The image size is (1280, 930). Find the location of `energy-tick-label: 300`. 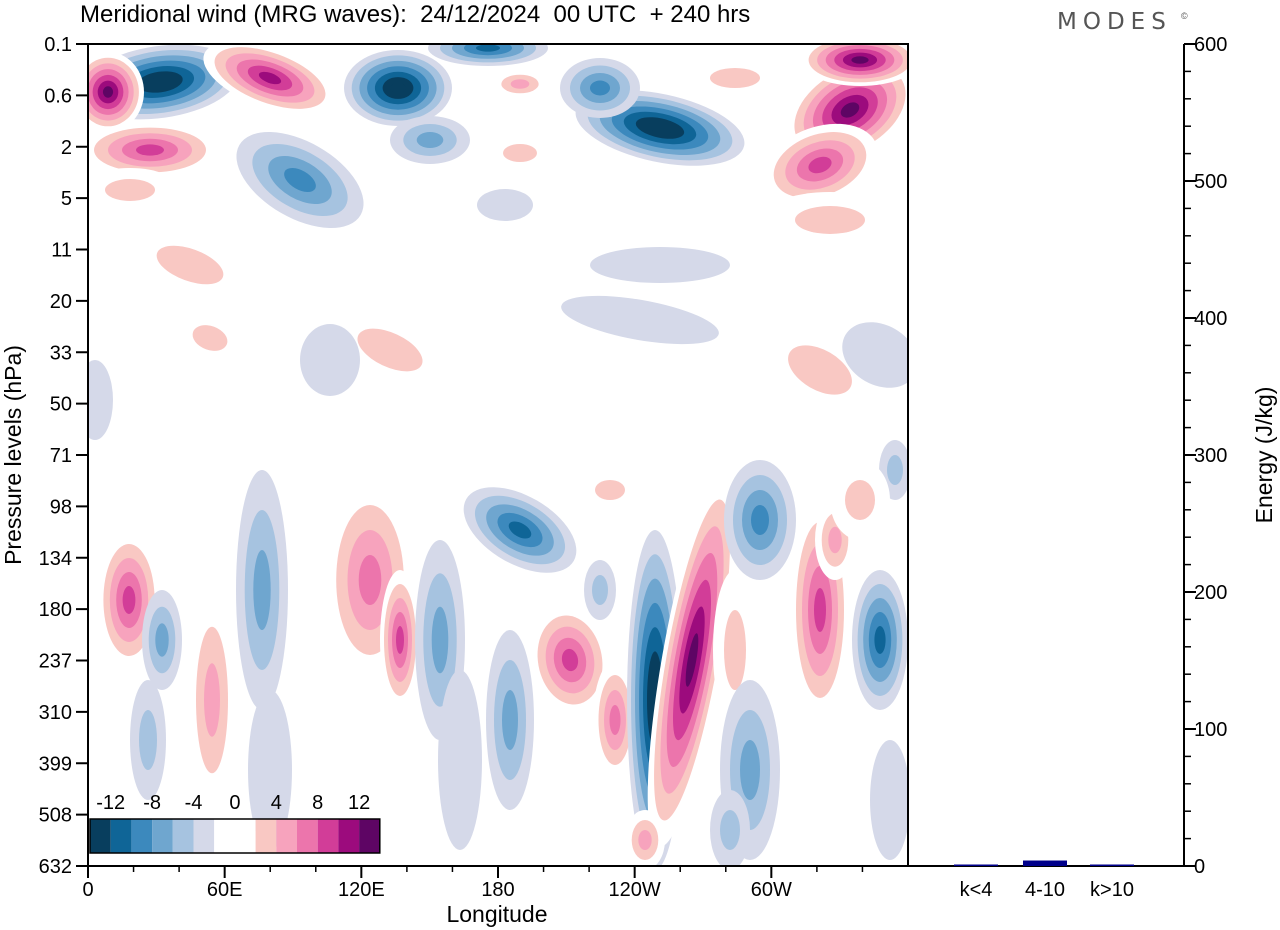

energy-tick-label: 300 is located at coordinates (1210, 456).